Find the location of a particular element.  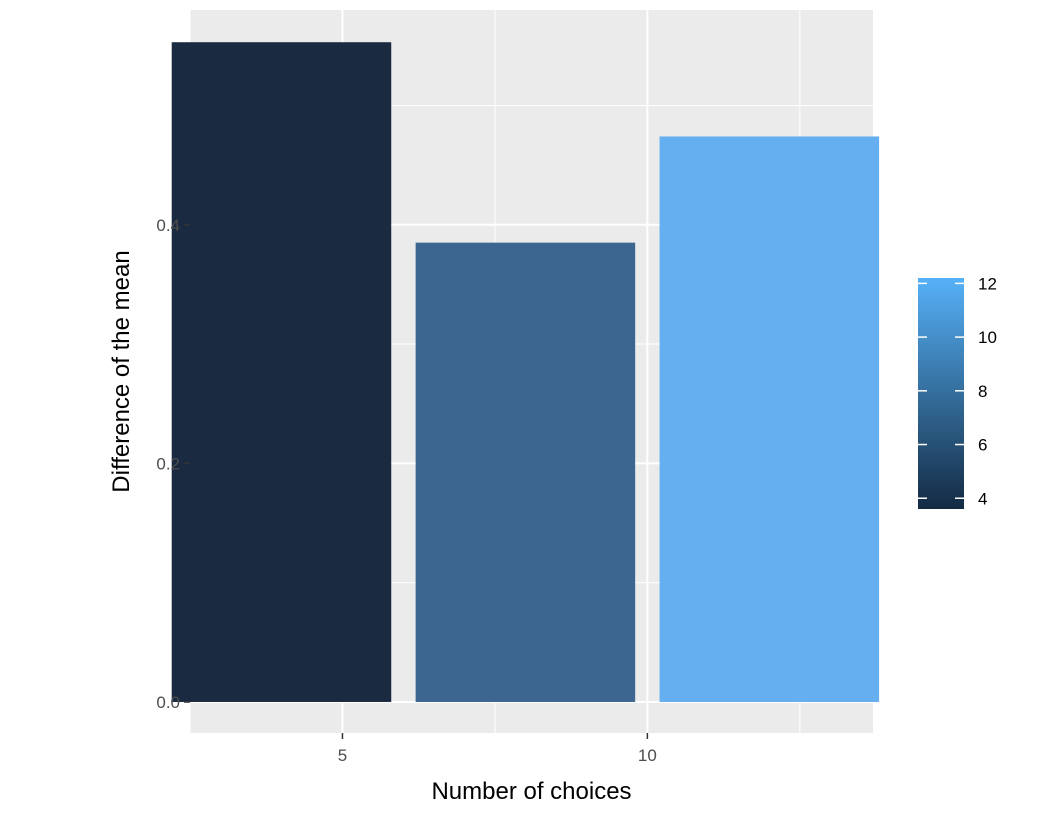

x-axis-title: Number of choices is located at coordinates (531, 791).